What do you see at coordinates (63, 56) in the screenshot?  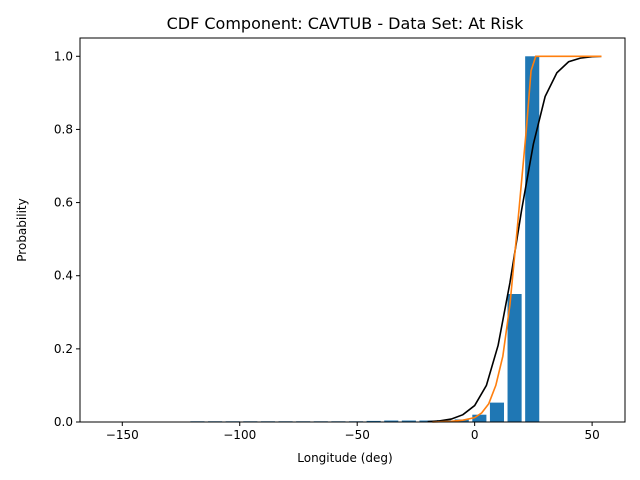 I see `y-tick-label-5: 1.0` at bounding box center [63, 56].